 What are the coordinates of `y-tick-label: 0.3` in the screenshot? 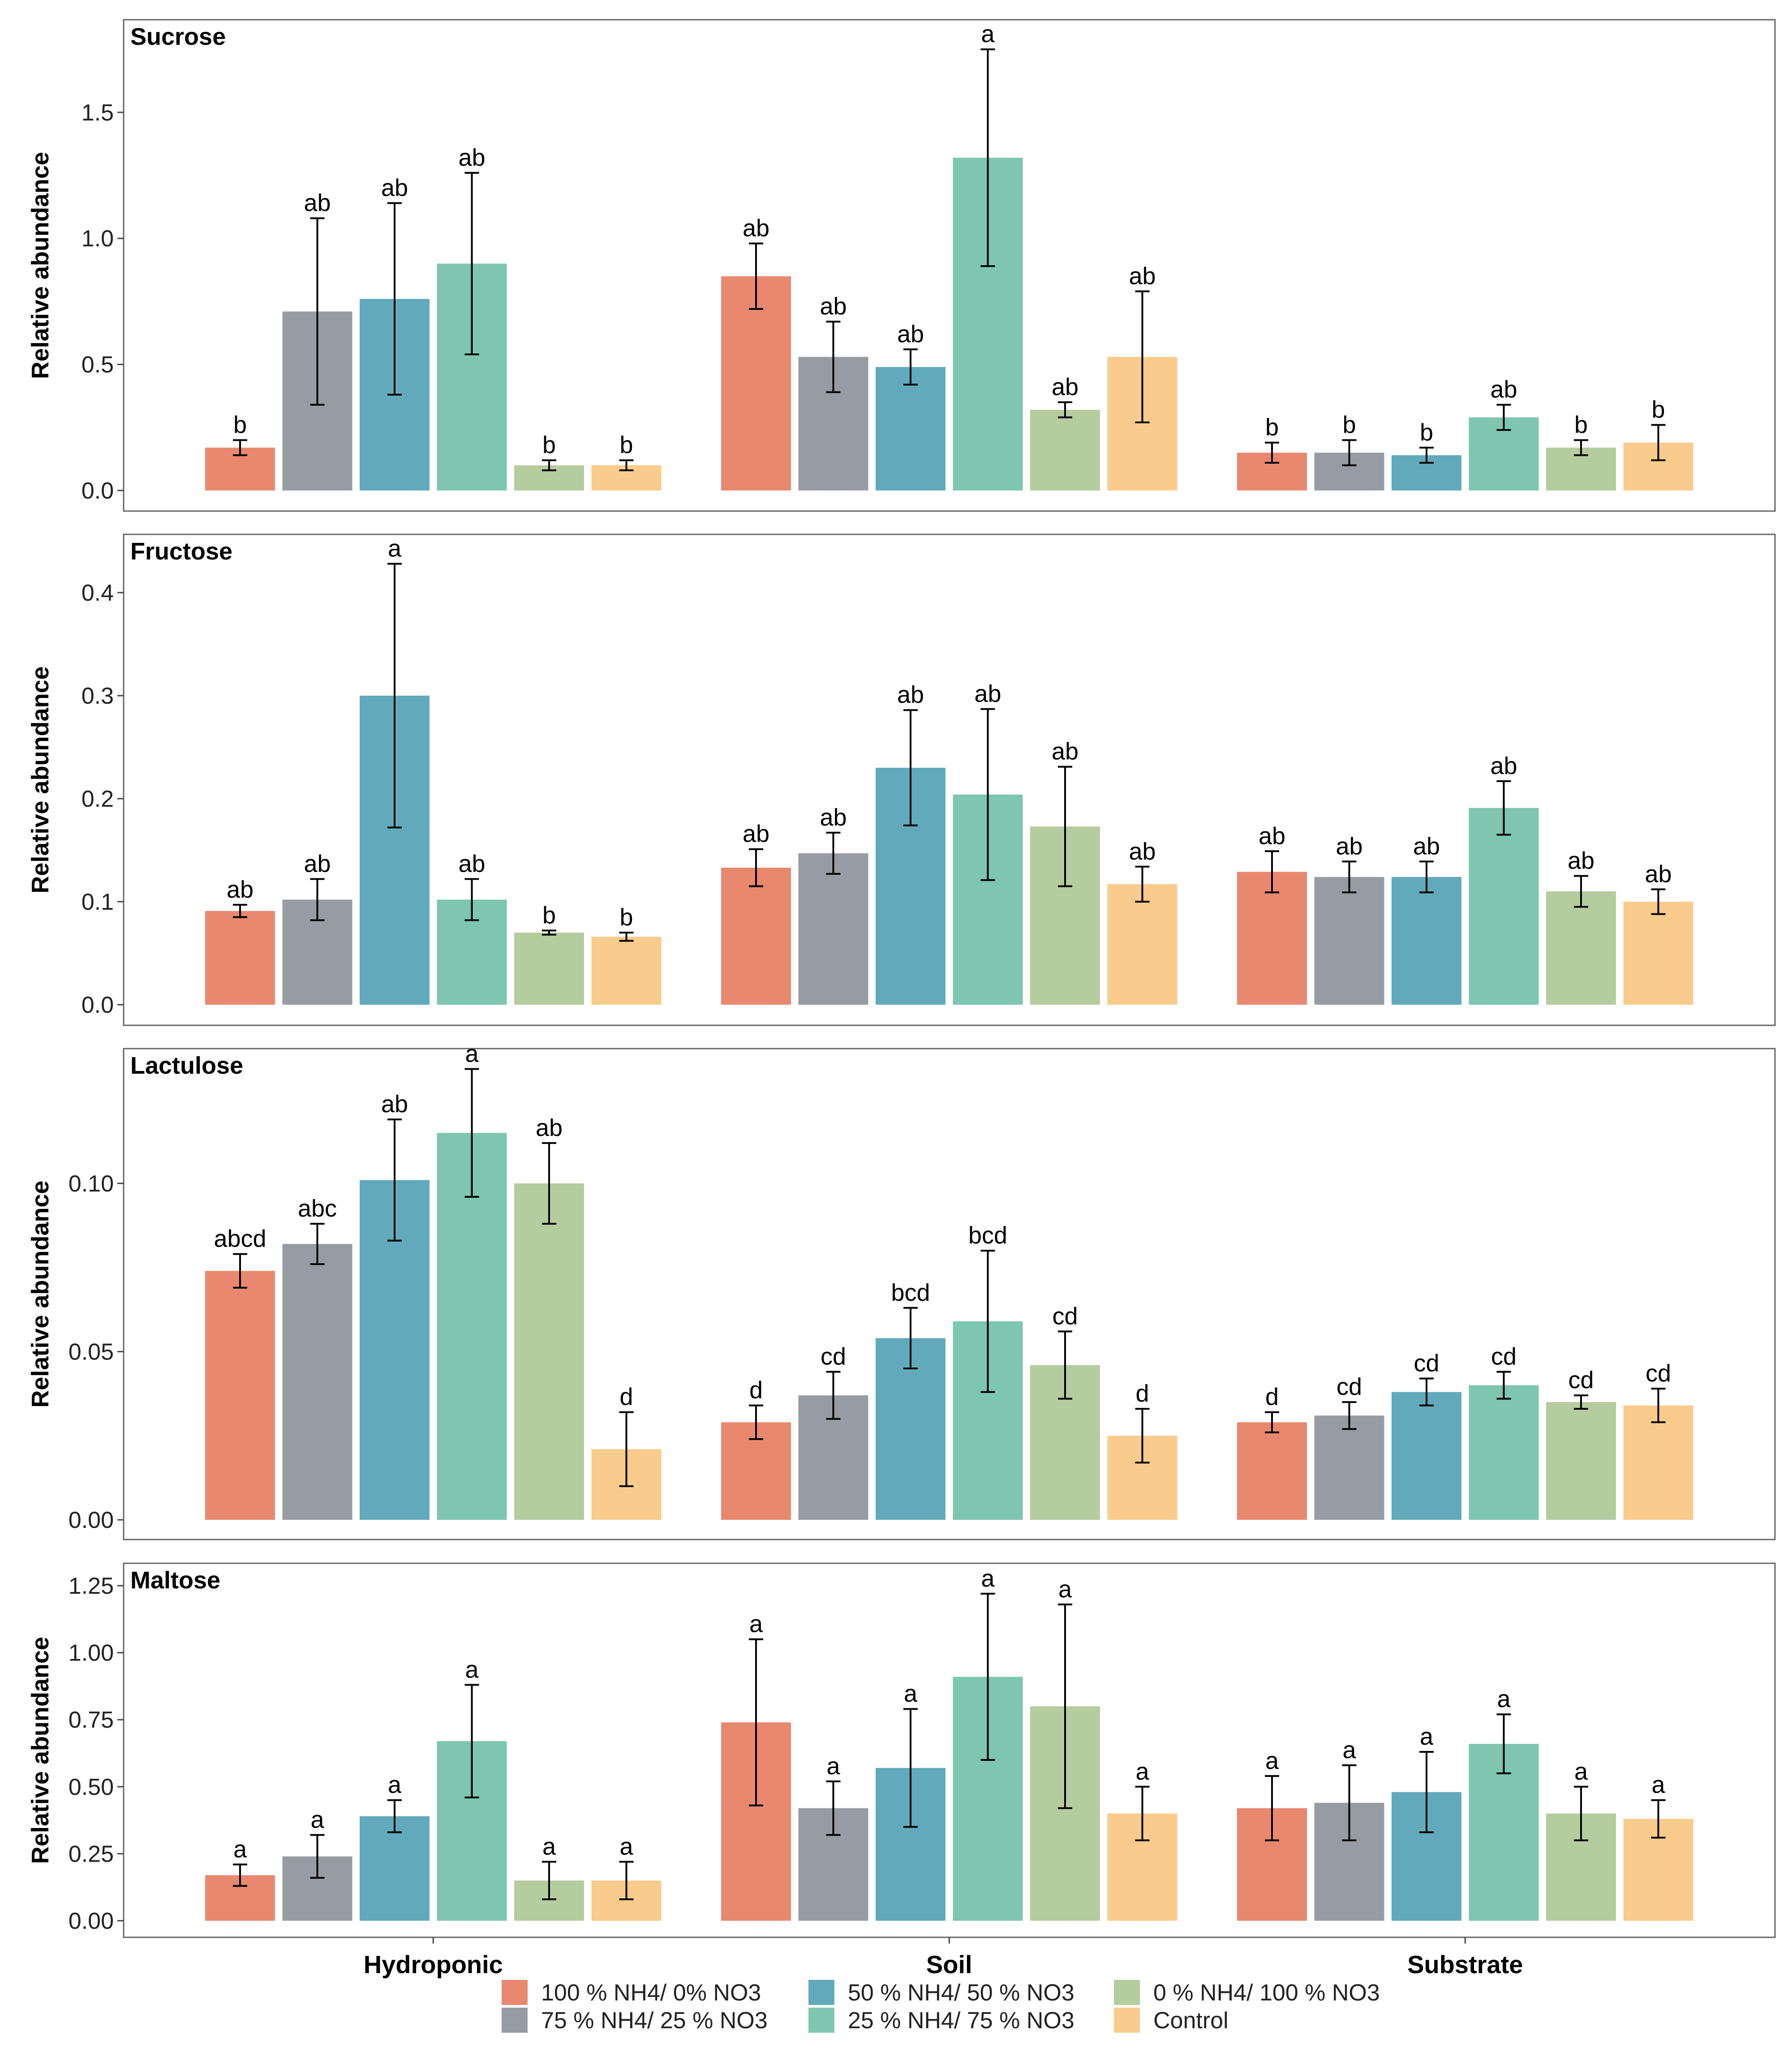 It's located at (98, 696).